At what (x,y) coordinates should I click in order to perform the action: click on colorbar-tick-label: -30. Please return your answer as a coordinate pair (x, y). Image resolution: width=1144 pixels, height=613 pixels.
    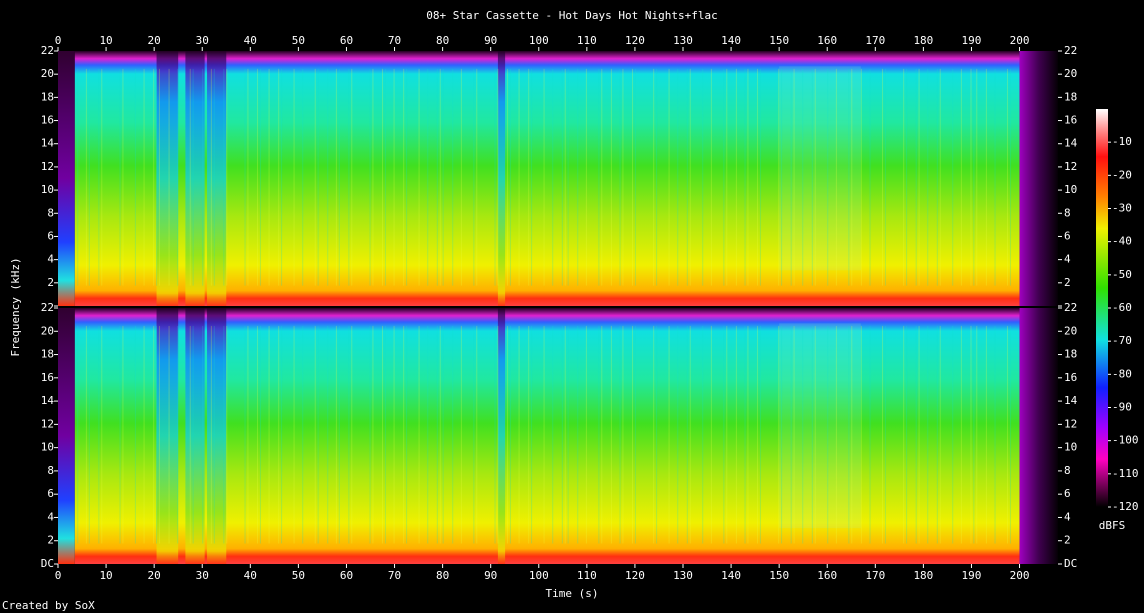
    Looking at the image, I should click on (1122, 208).